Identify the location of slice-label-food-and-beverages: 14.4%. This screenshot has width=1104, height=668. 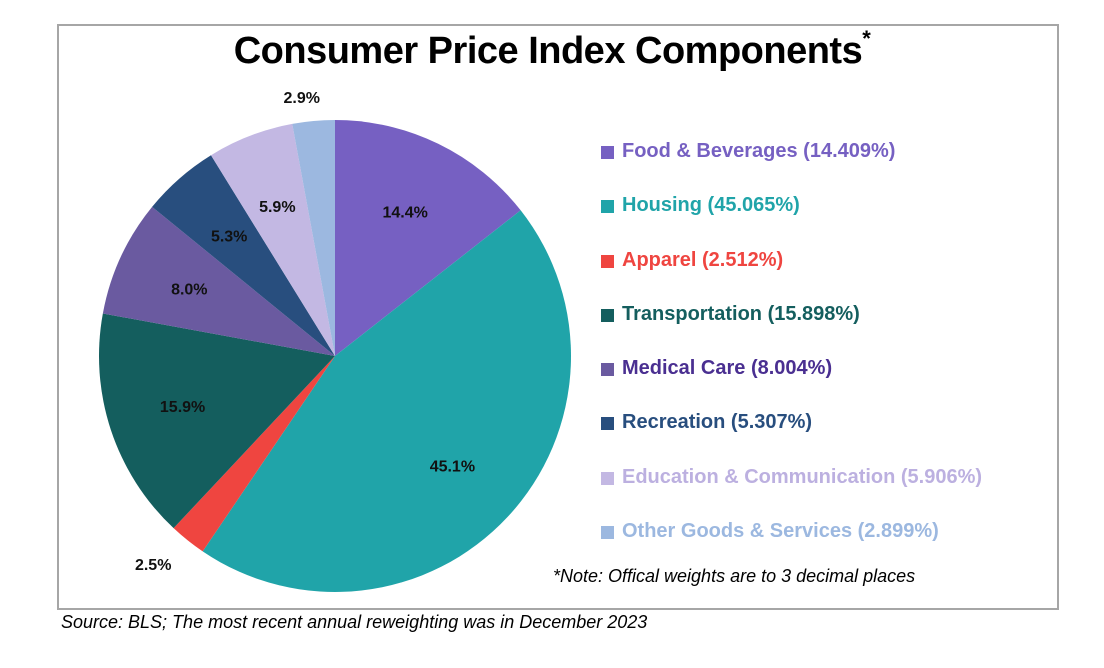
(405, 213).